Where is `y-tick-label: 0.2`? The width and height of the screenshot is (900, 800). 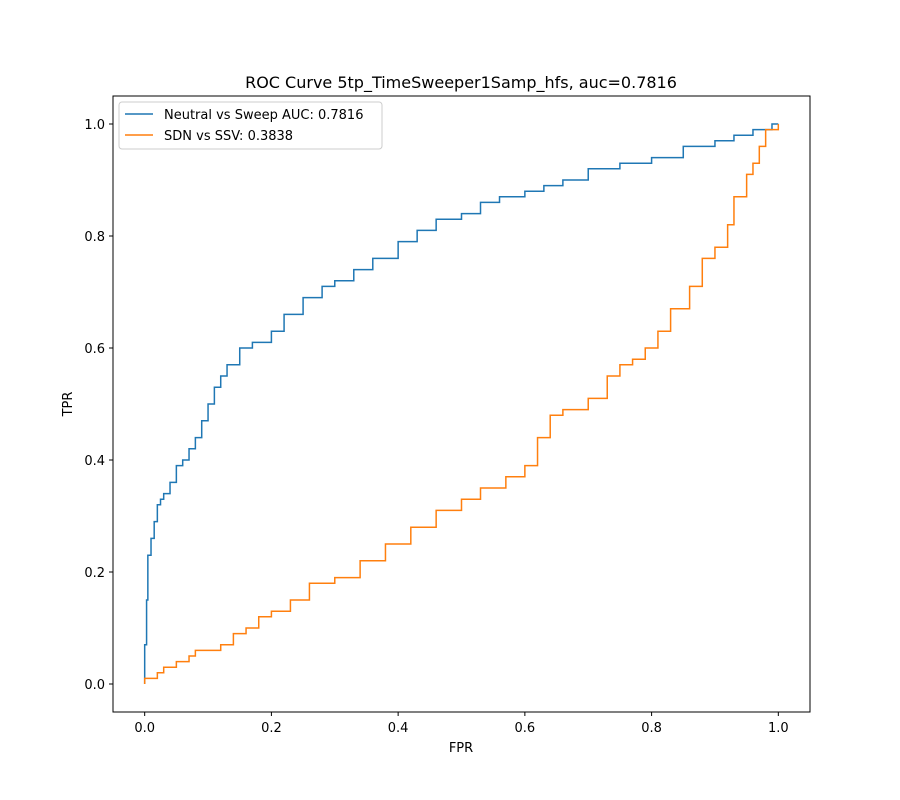 y-tick-label: 0.2 is located at coordinates (94, 573).